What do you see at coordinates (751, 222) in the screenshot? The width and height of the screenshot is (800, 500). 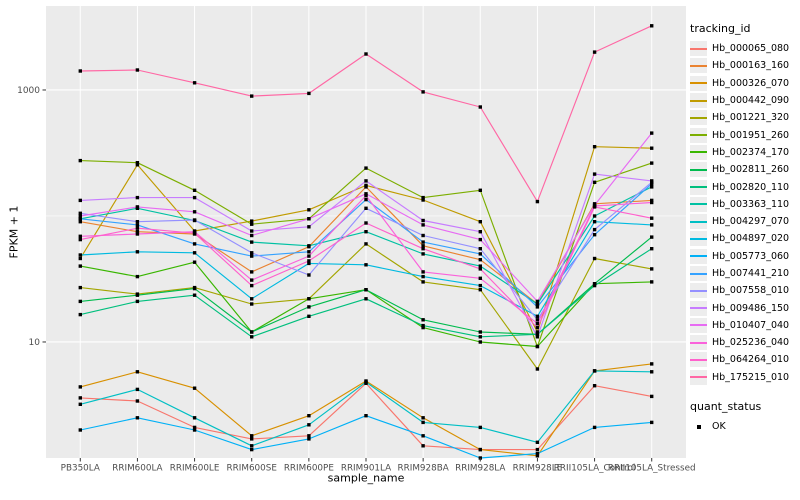 I see `legend-item-label: Hb_004297_070` at bounding box center [751, 222].